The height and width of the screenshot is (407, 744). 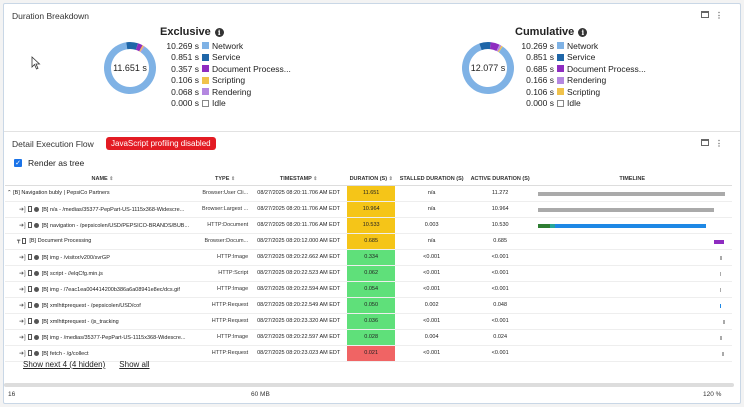 What do you see at coordinates (369, 385) in the screenshot?
I see `horizontal-scrollbar` at bounding box center [369, 385].